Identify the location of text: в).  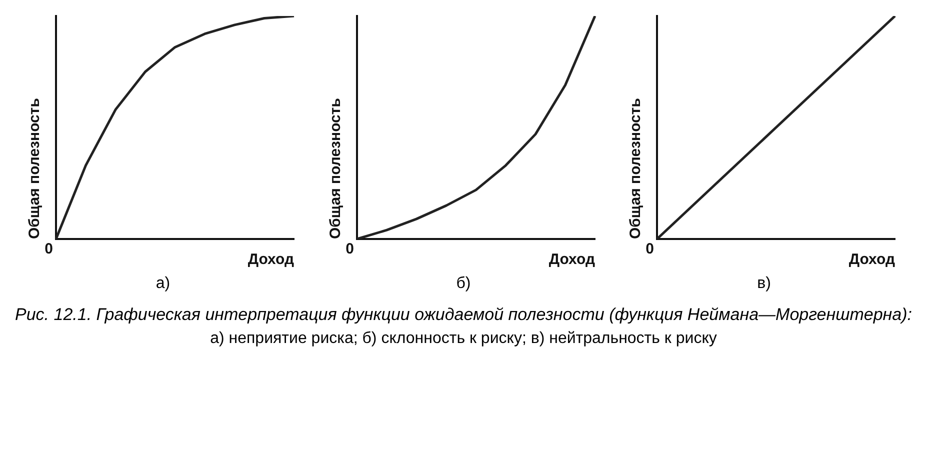
(764, 284).